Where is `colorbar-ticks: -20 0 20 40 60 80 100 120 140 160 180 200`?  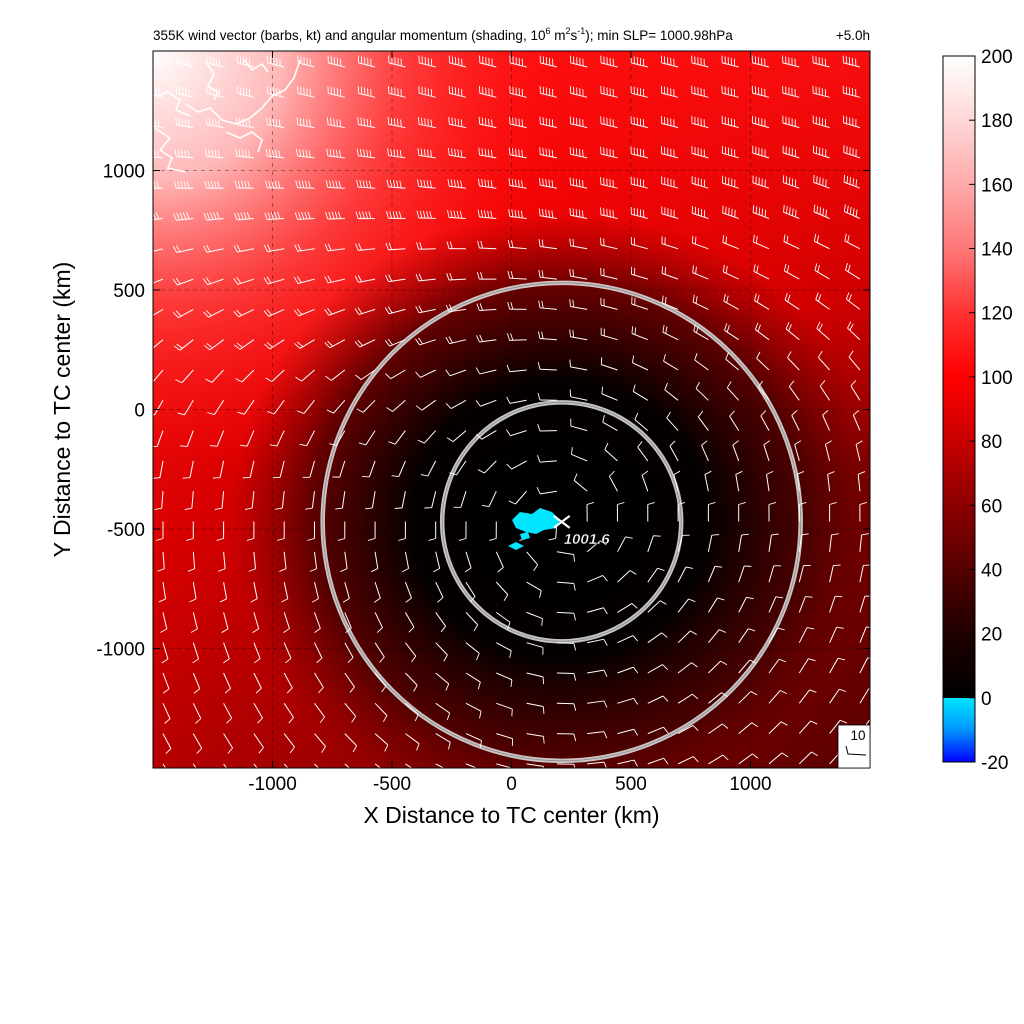
colorbar-ticks: -20 0 20 40 60 80 100 120 140 160 180 200 is located at coordinates (991, 410).